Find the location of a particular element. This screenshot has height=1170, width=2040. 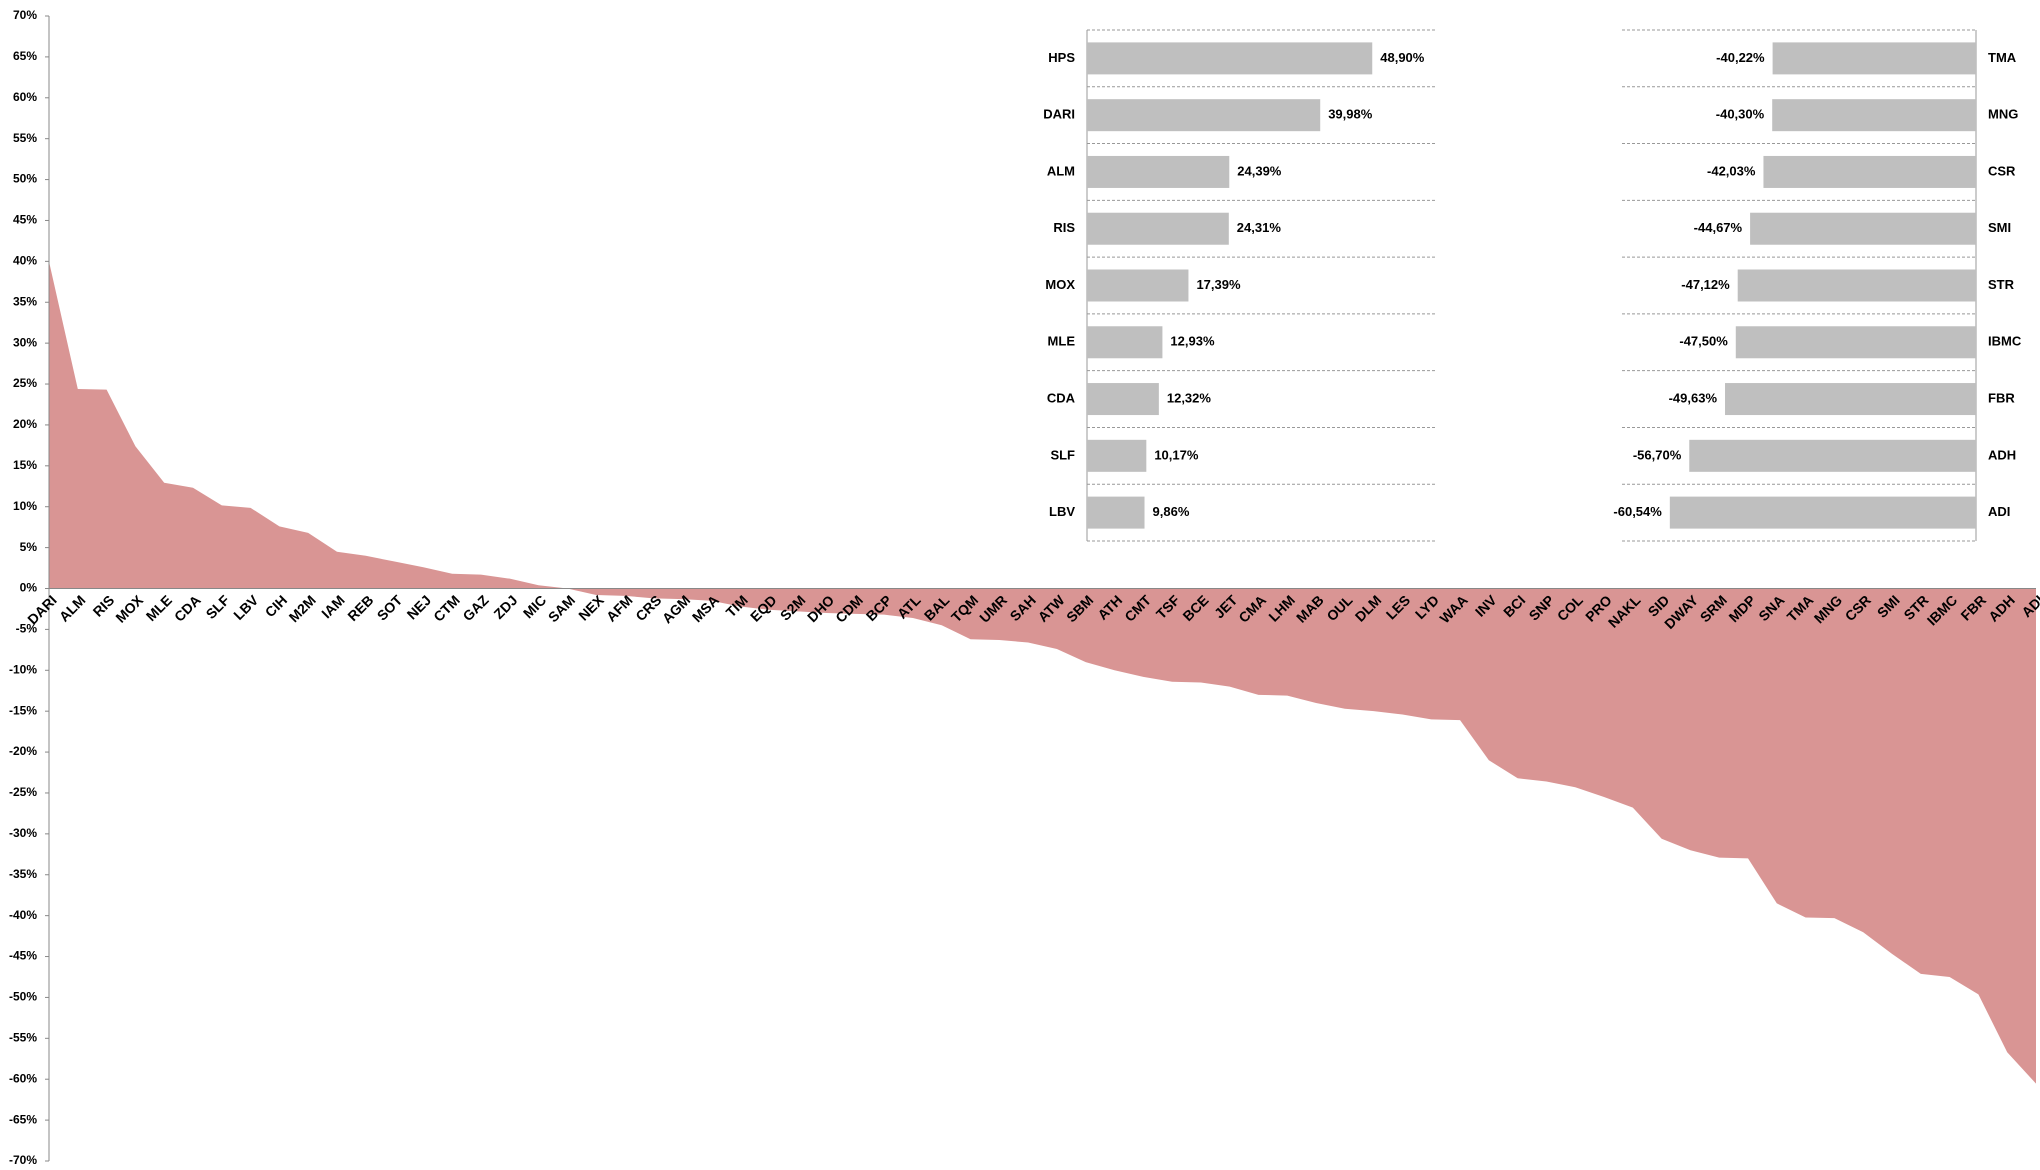

category-label: TMA is located at coordinates (2002, 57).